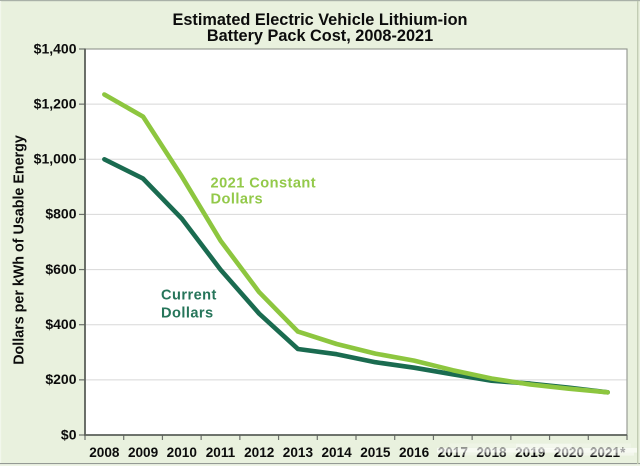 The width and height of the screenshot is (640, 466). Describe the element at coordinates (259, 452) in the screenshot. I see `svg-text: 2012` at that location.